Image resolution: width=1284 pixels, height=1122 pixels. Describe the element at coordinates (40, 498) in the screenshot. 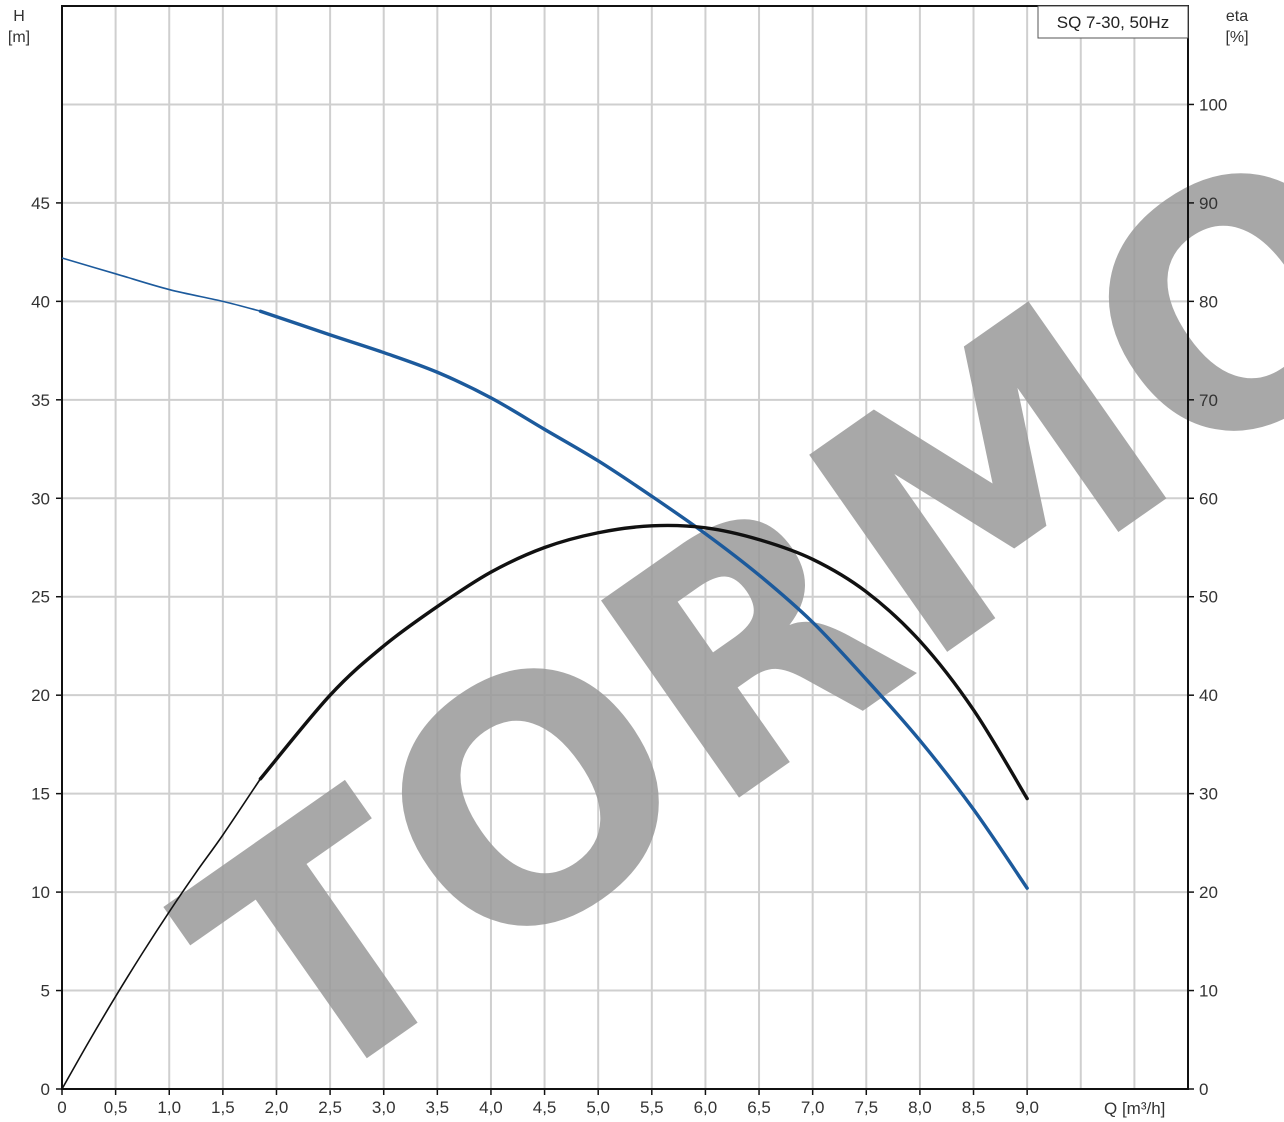

I see `left-tick-label: 30` at that location.